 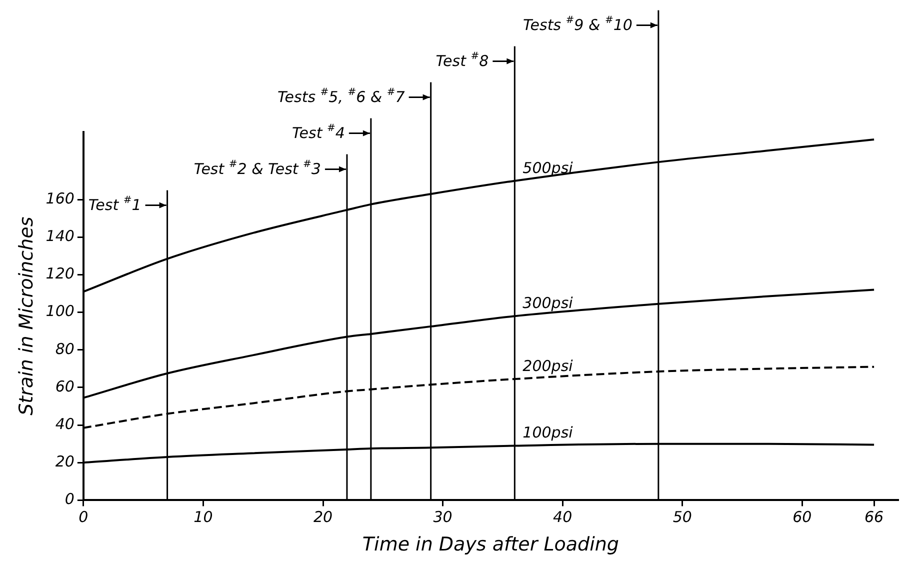 What do you see at coordinates (83, 517) in the screenshot?
I see `x-tick-label: 0` at bounding box center [83, 517].